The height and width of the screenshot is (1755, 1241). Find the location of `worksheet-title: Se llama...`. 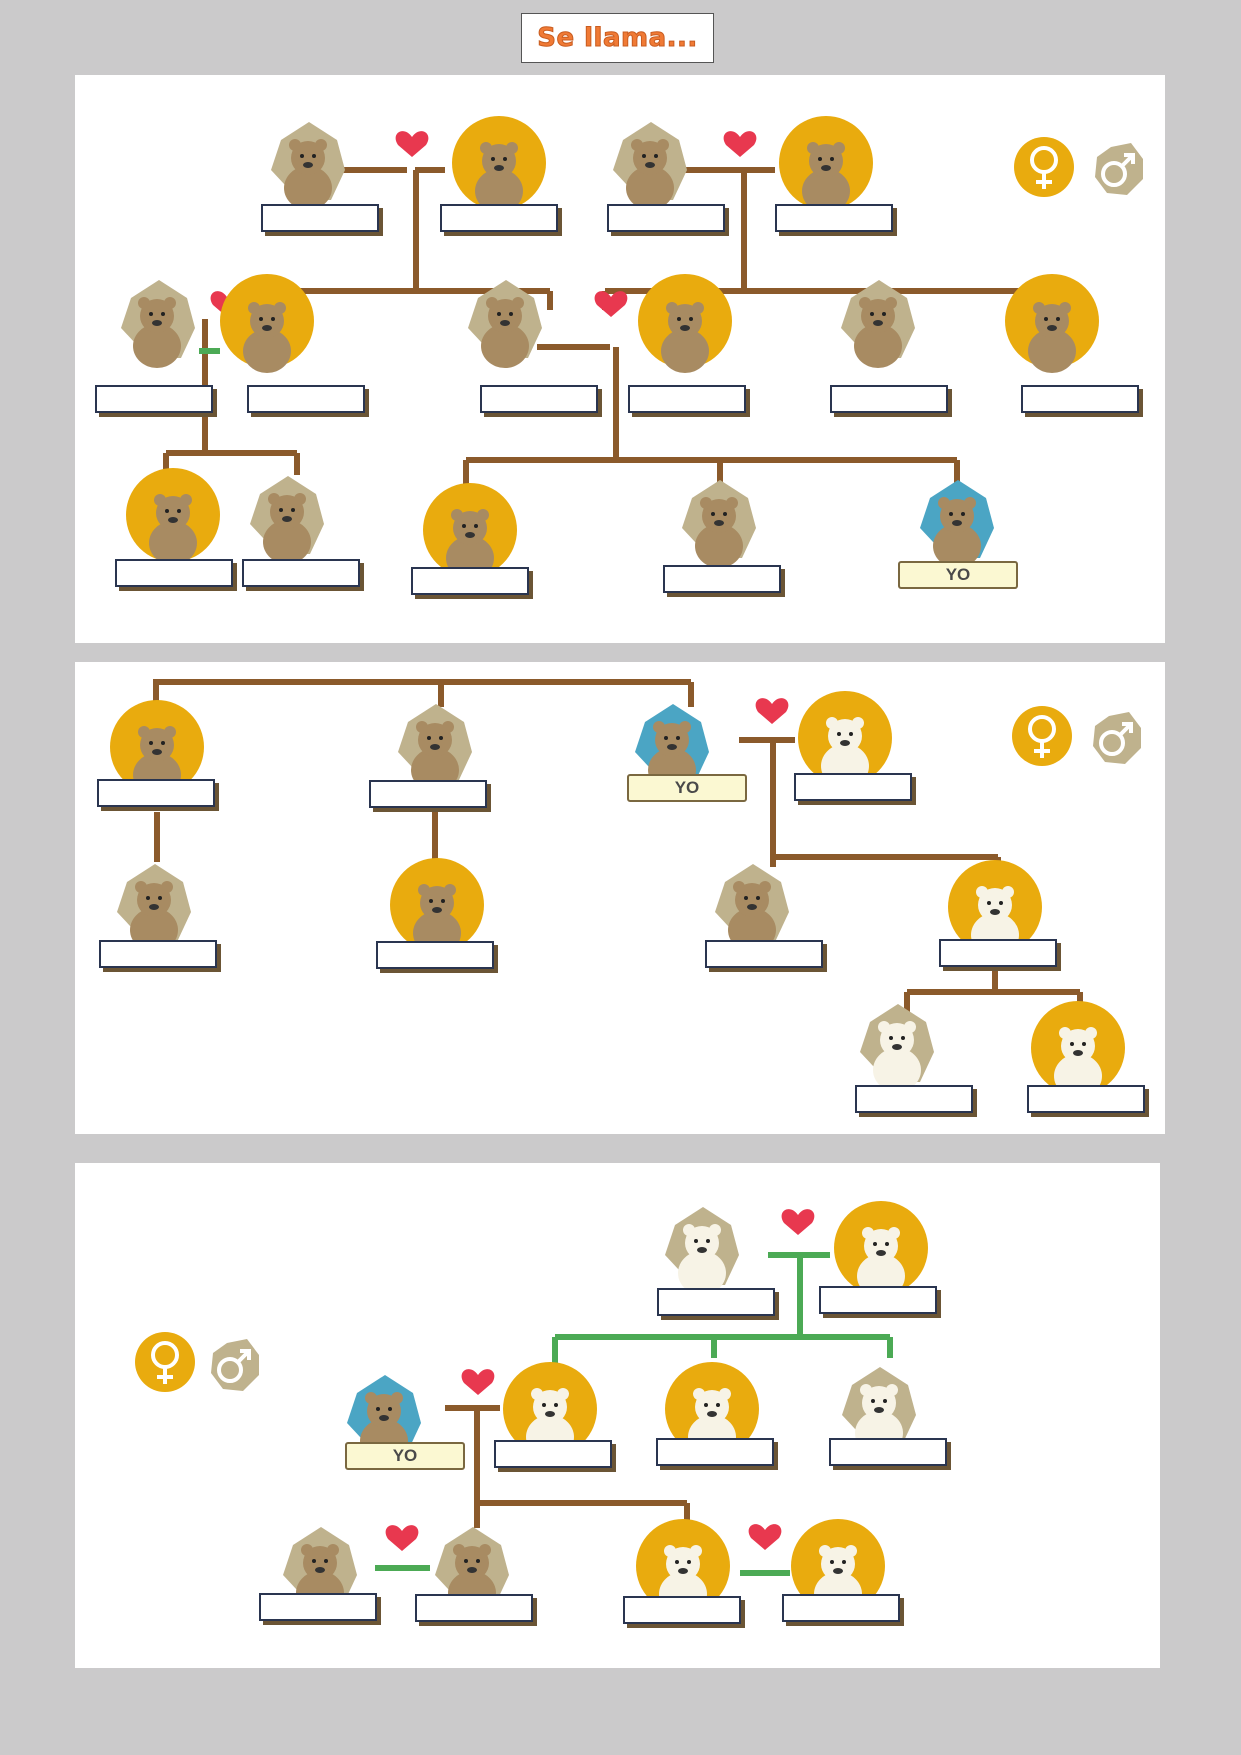

worksheet-title: Se llama... is located at coordinates (617, 38).